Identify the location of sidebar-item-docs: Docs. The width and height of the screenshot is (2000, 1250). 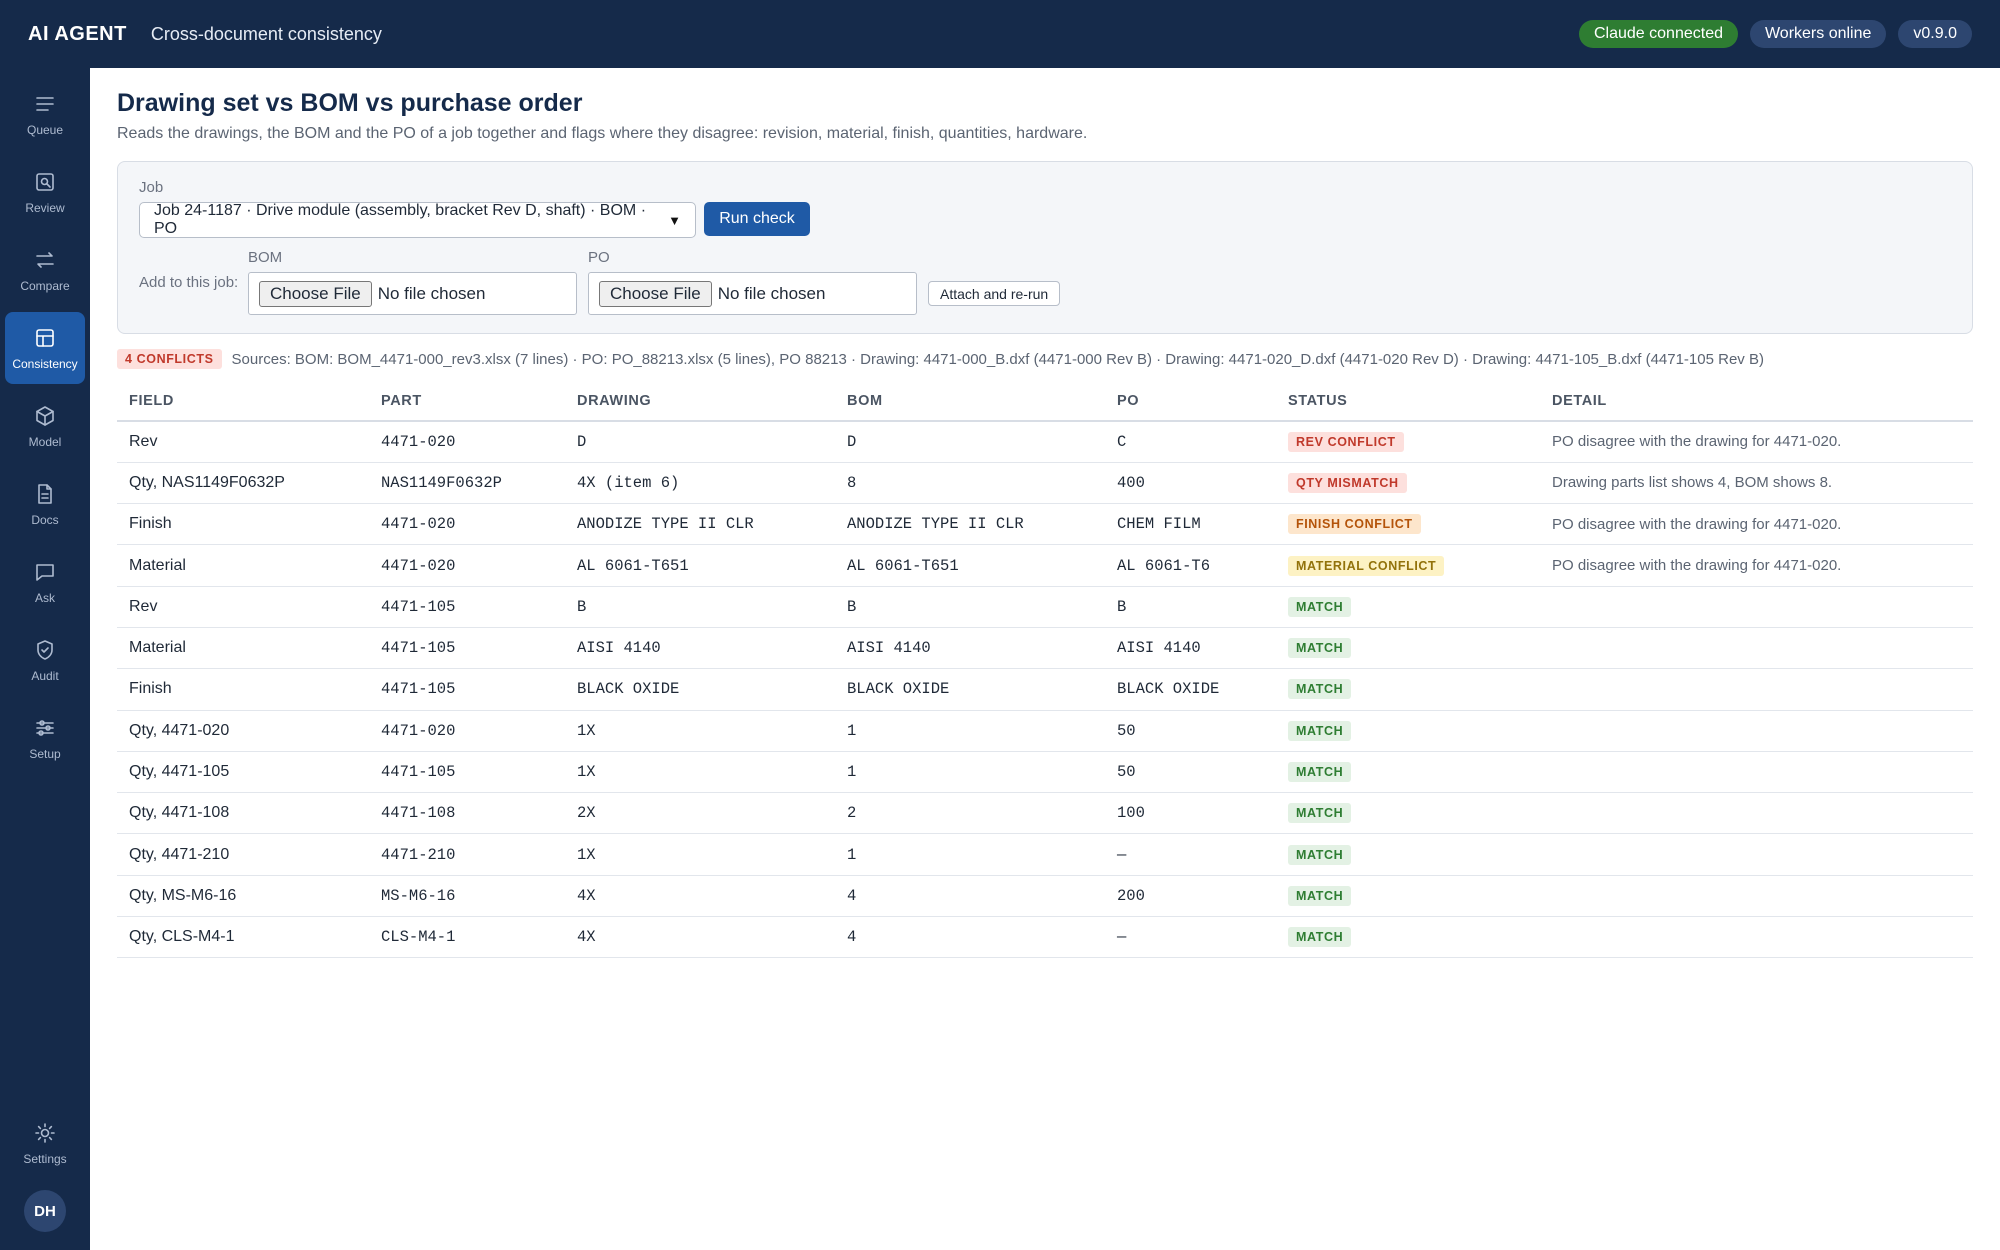
(45, 504).